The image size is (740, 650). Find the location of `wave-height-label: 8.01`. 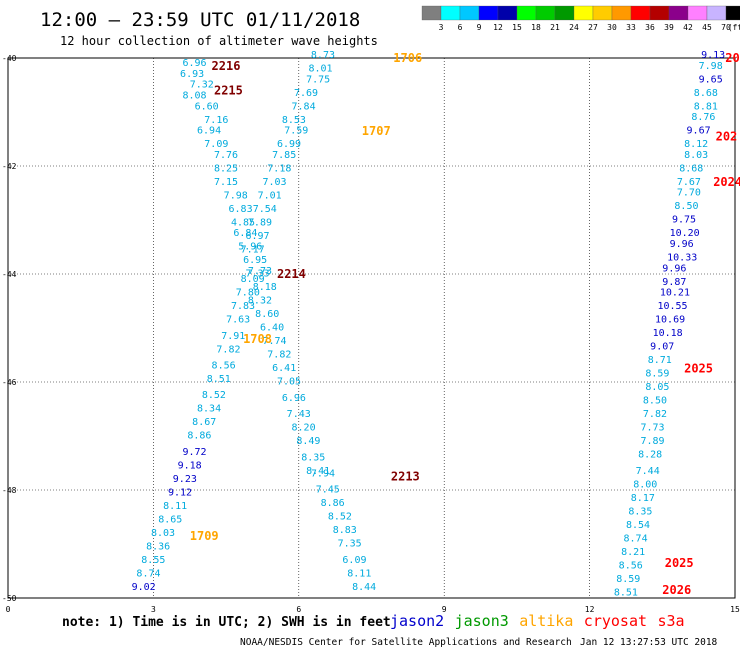

wave-height-label: 8.01 is located at coordinates (320, 69).